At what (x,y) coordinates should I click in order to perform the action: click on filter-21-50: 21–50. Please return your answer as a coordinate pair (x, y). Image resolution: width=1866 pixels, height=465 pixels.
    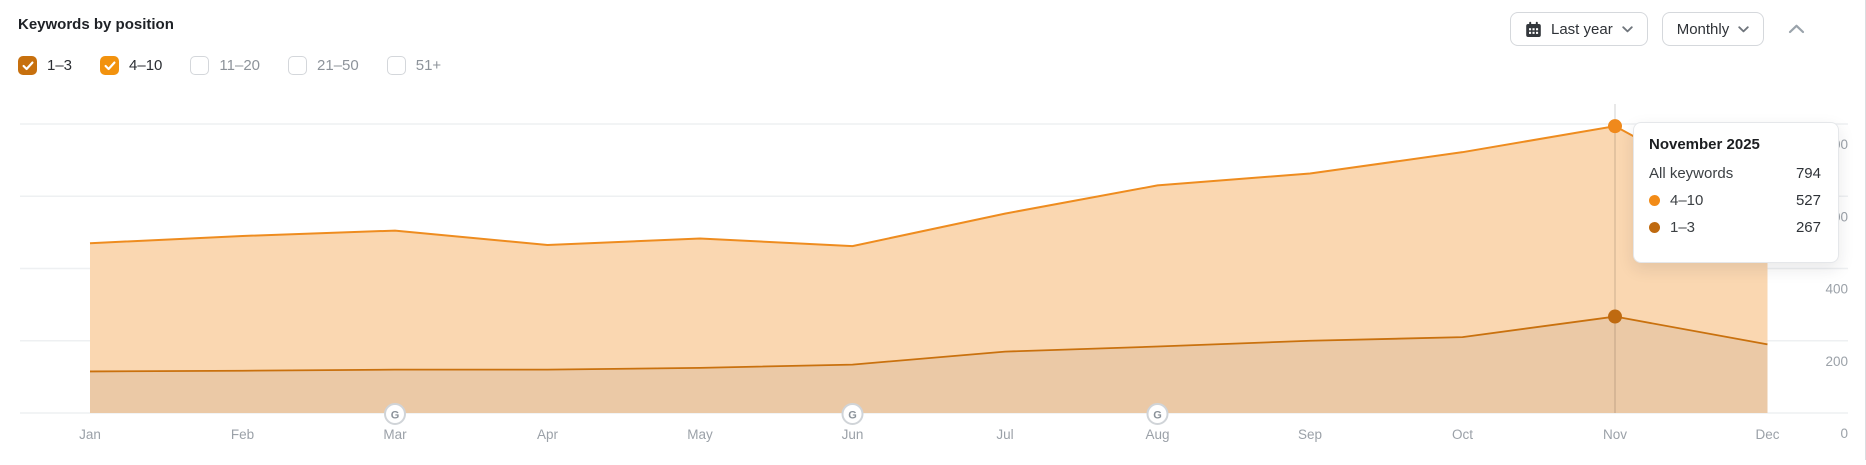
    Looking at the image, I should click on (323, 65).